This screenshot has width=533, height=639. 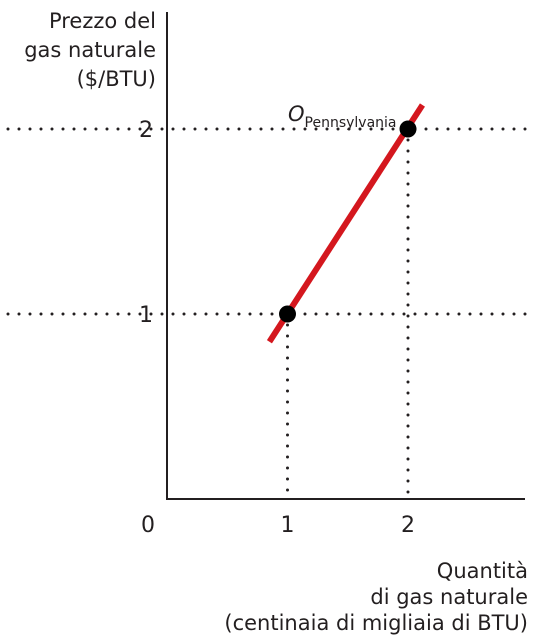 What do you see at coordinates (148, 525) in the screenshot?
I see `origin-label: 0` at bounding box center [148, 525].